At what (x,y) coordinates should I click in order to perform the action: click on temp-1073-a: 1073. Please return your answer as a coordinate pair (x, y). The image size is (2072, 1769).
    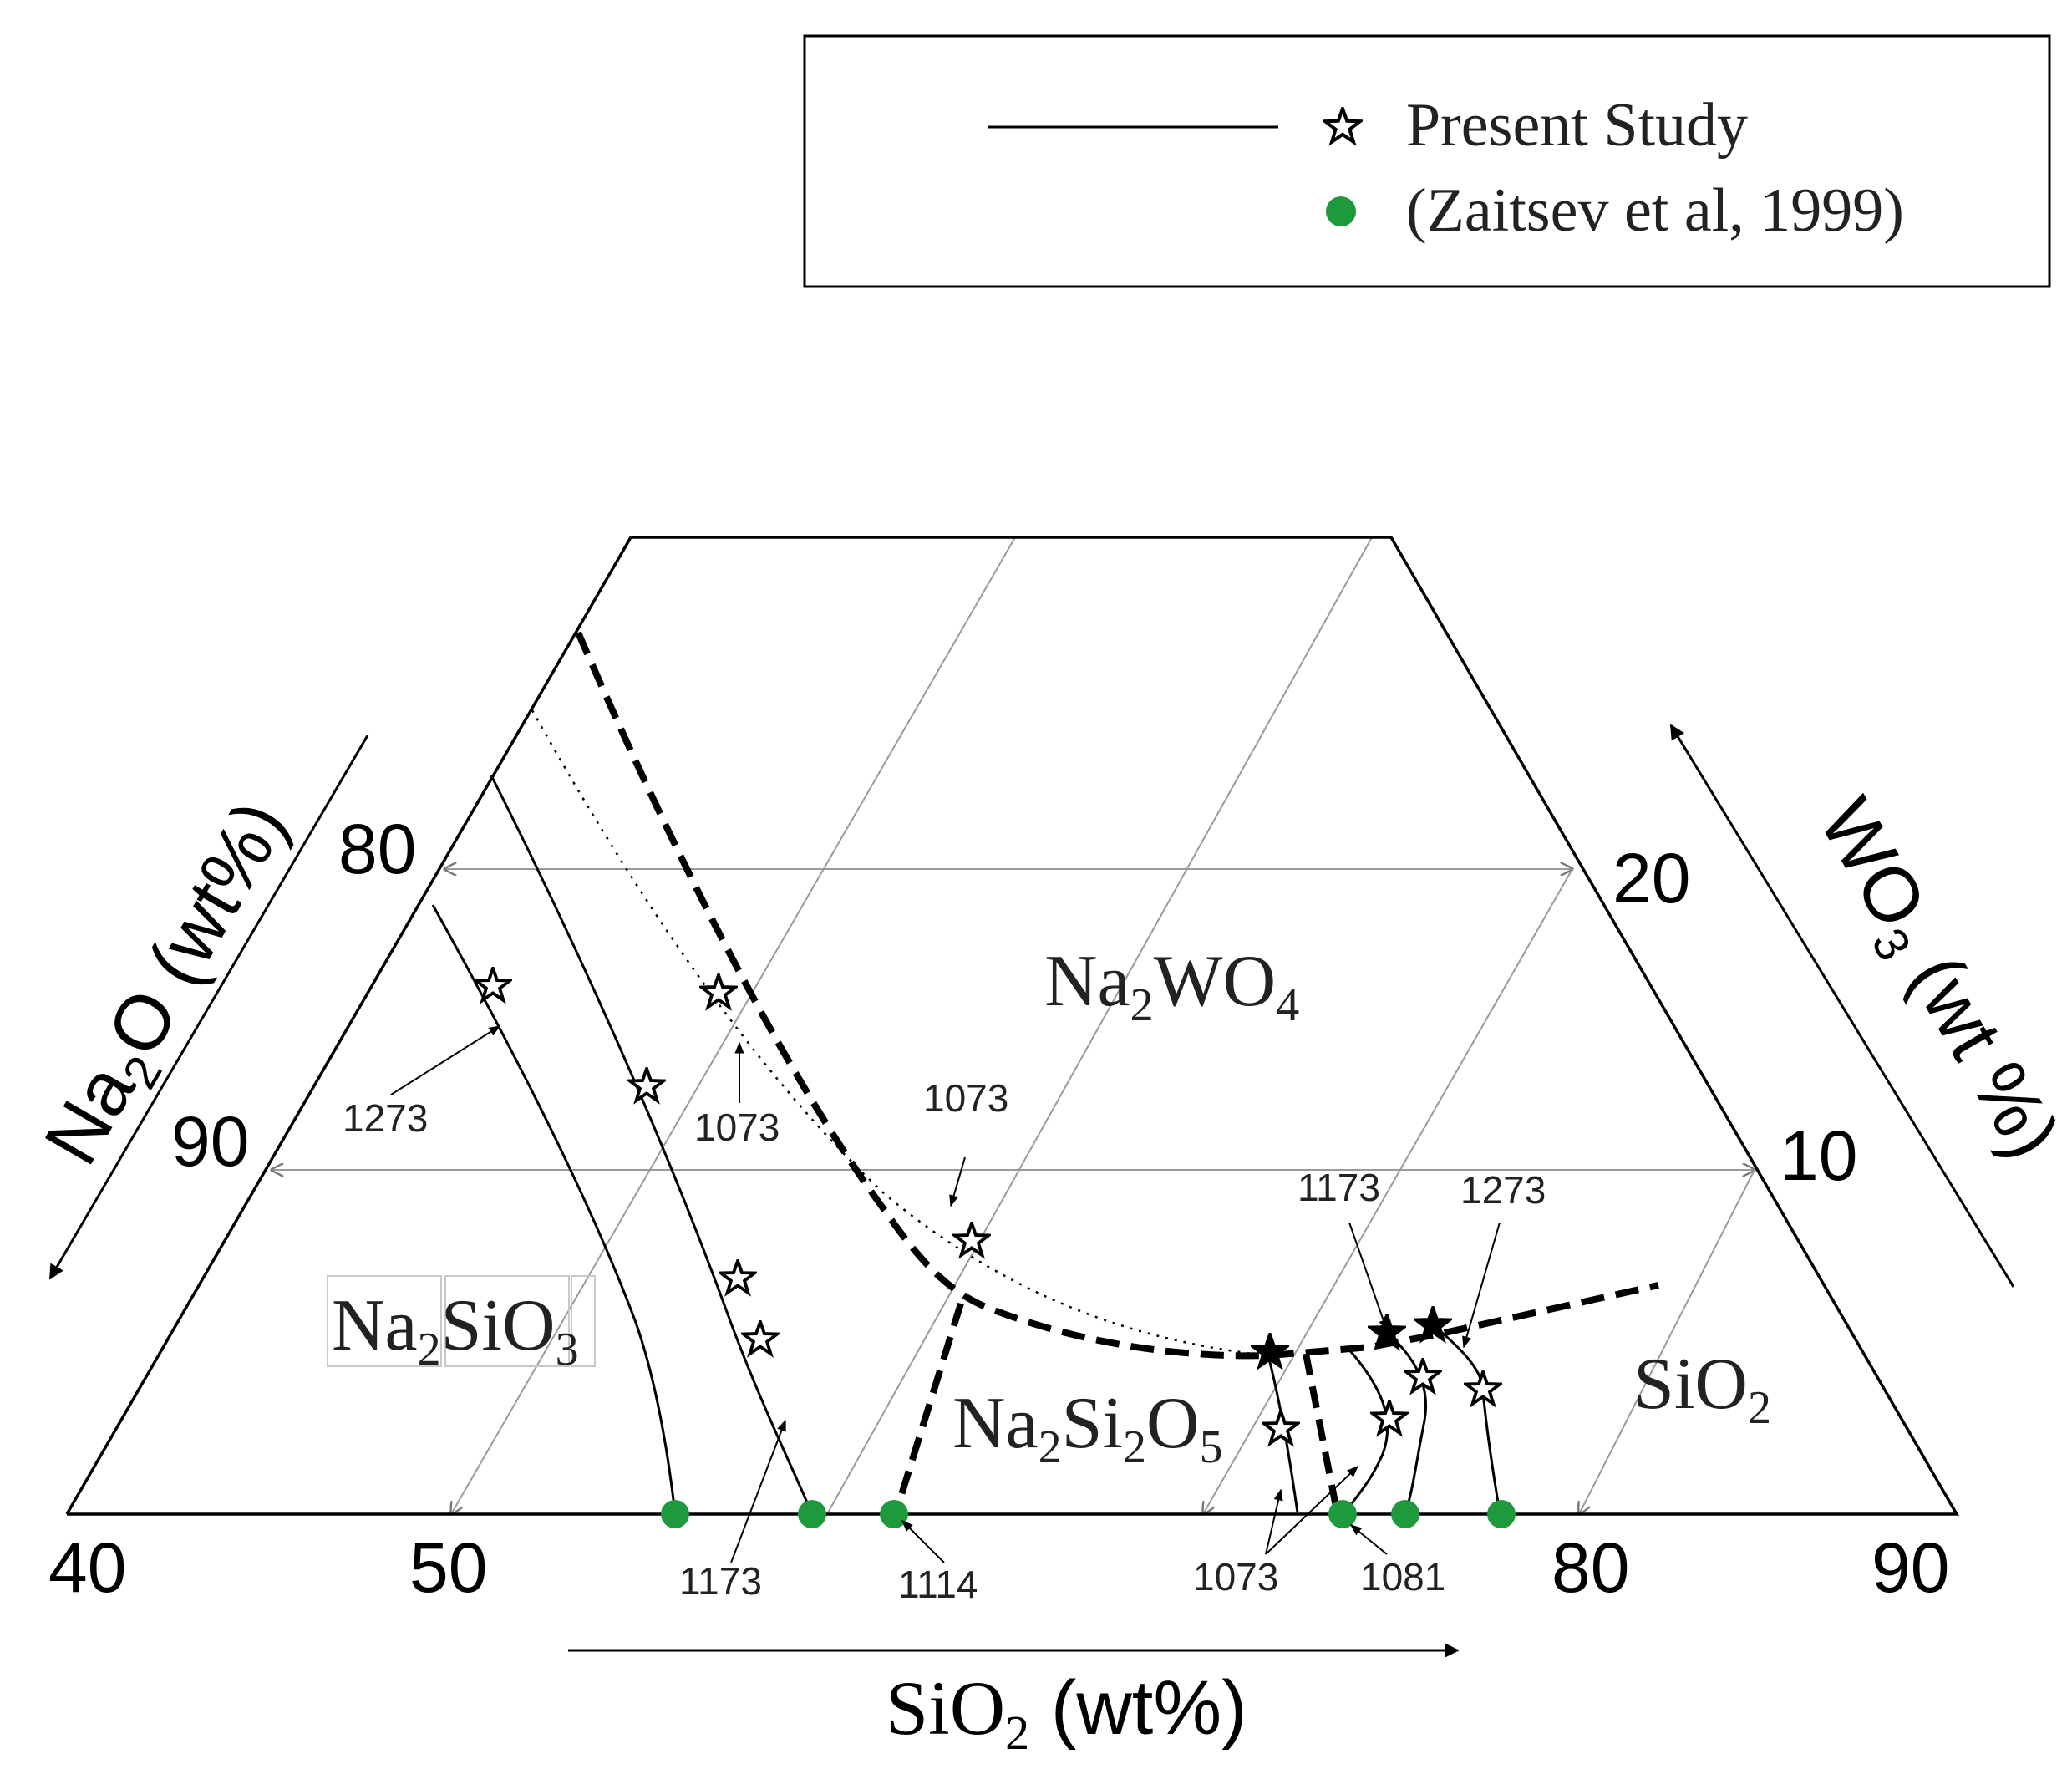
    Looking at the image, I should click on (737, 1127).